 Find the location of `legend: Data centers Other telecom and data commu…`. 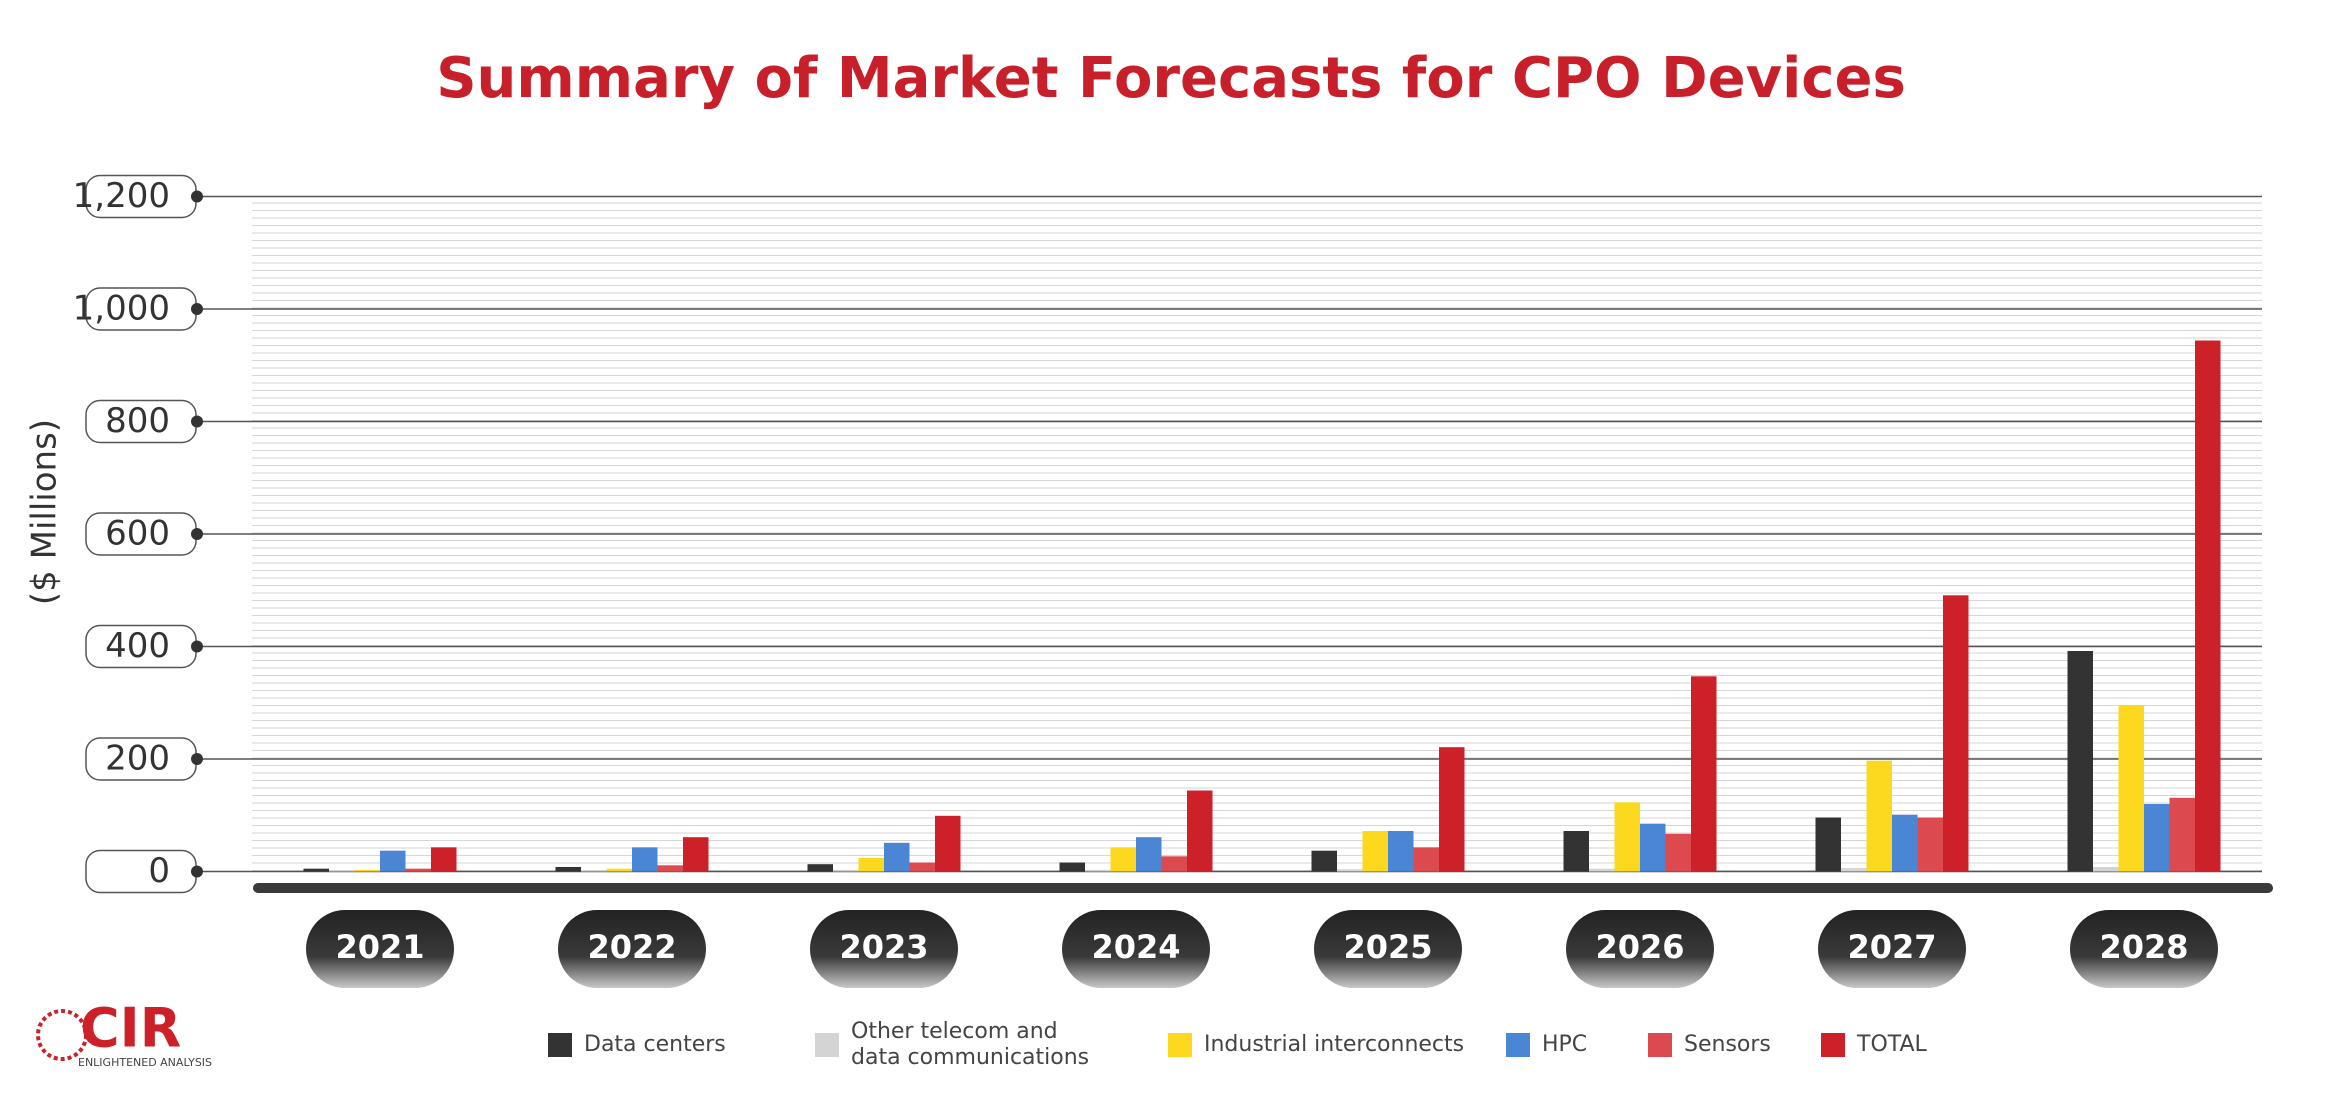

legend: Data centers Other telecom and data commu… is located at coordinates (1171, 1044).